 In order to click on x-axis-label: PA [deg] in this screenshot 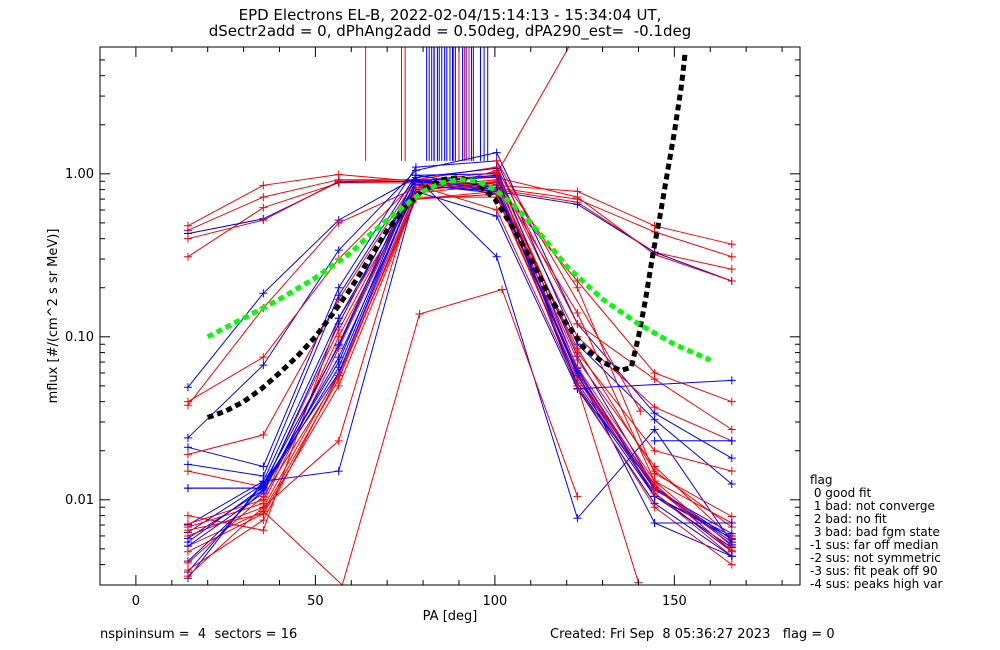, I will do `click(450, 616)`.